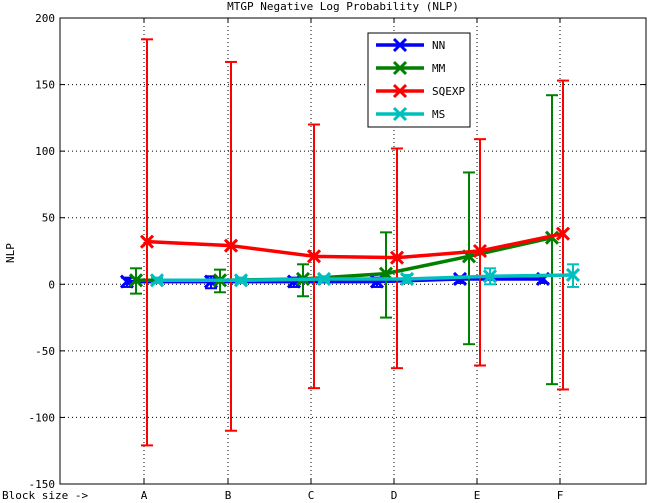 The image size is (648, 503). What do you see at coordinates (343, 6) in the screenshot?
I see `chart-title: MTGP Negative Log Probability (NLP)` at bounding box center [343, 6].